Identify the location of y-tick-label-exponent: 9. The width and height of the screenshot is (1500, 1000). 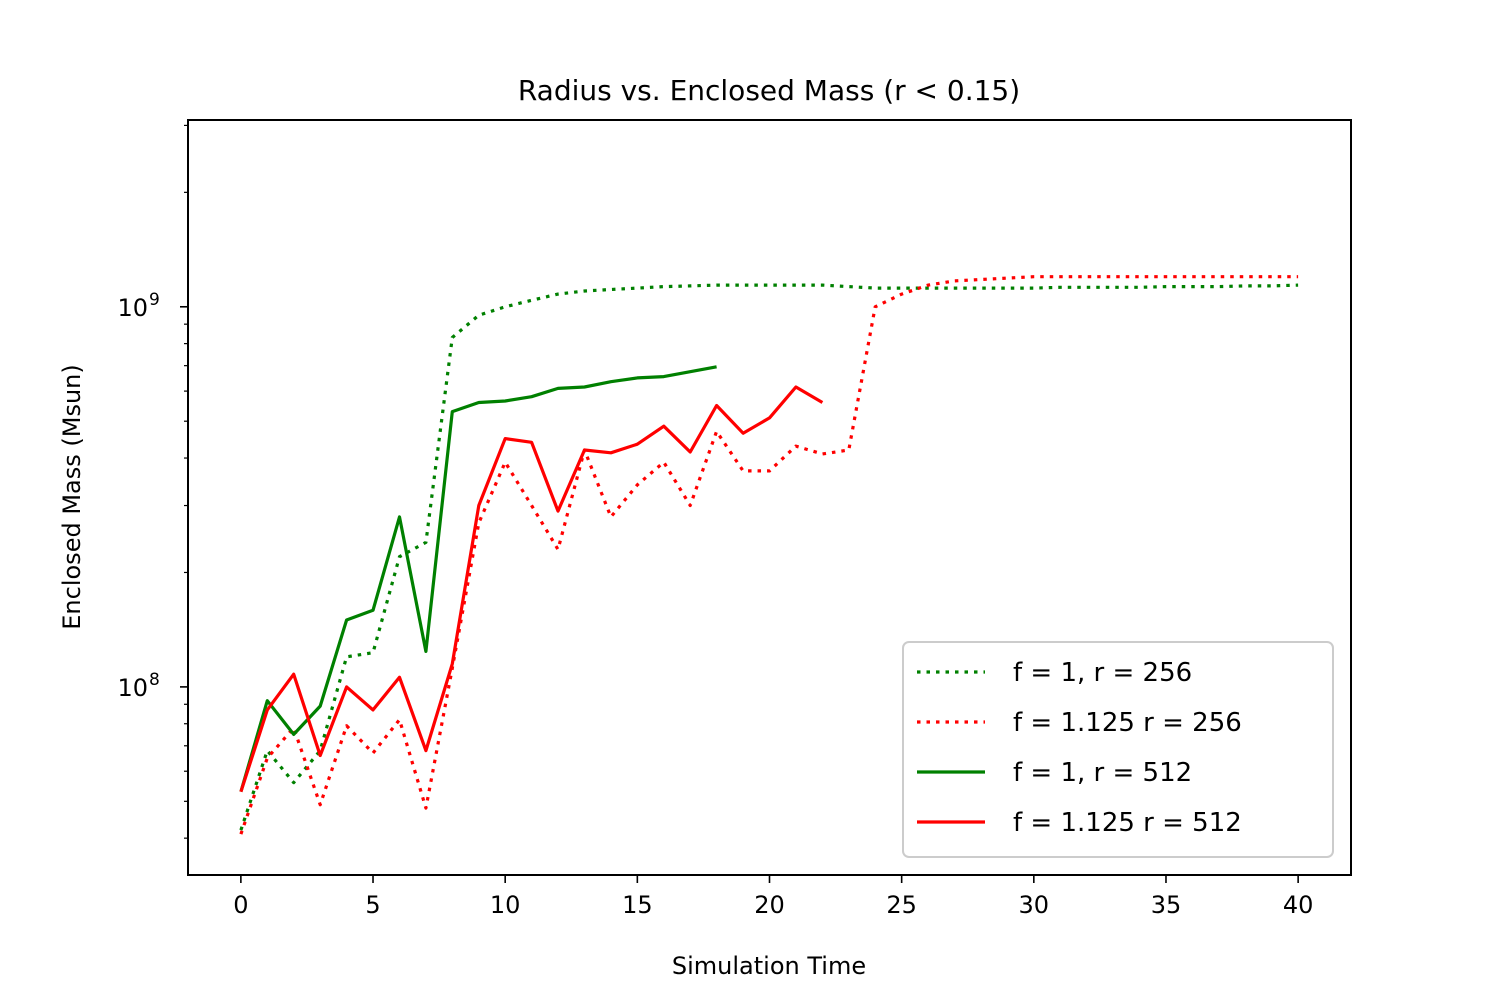
(154, 300).